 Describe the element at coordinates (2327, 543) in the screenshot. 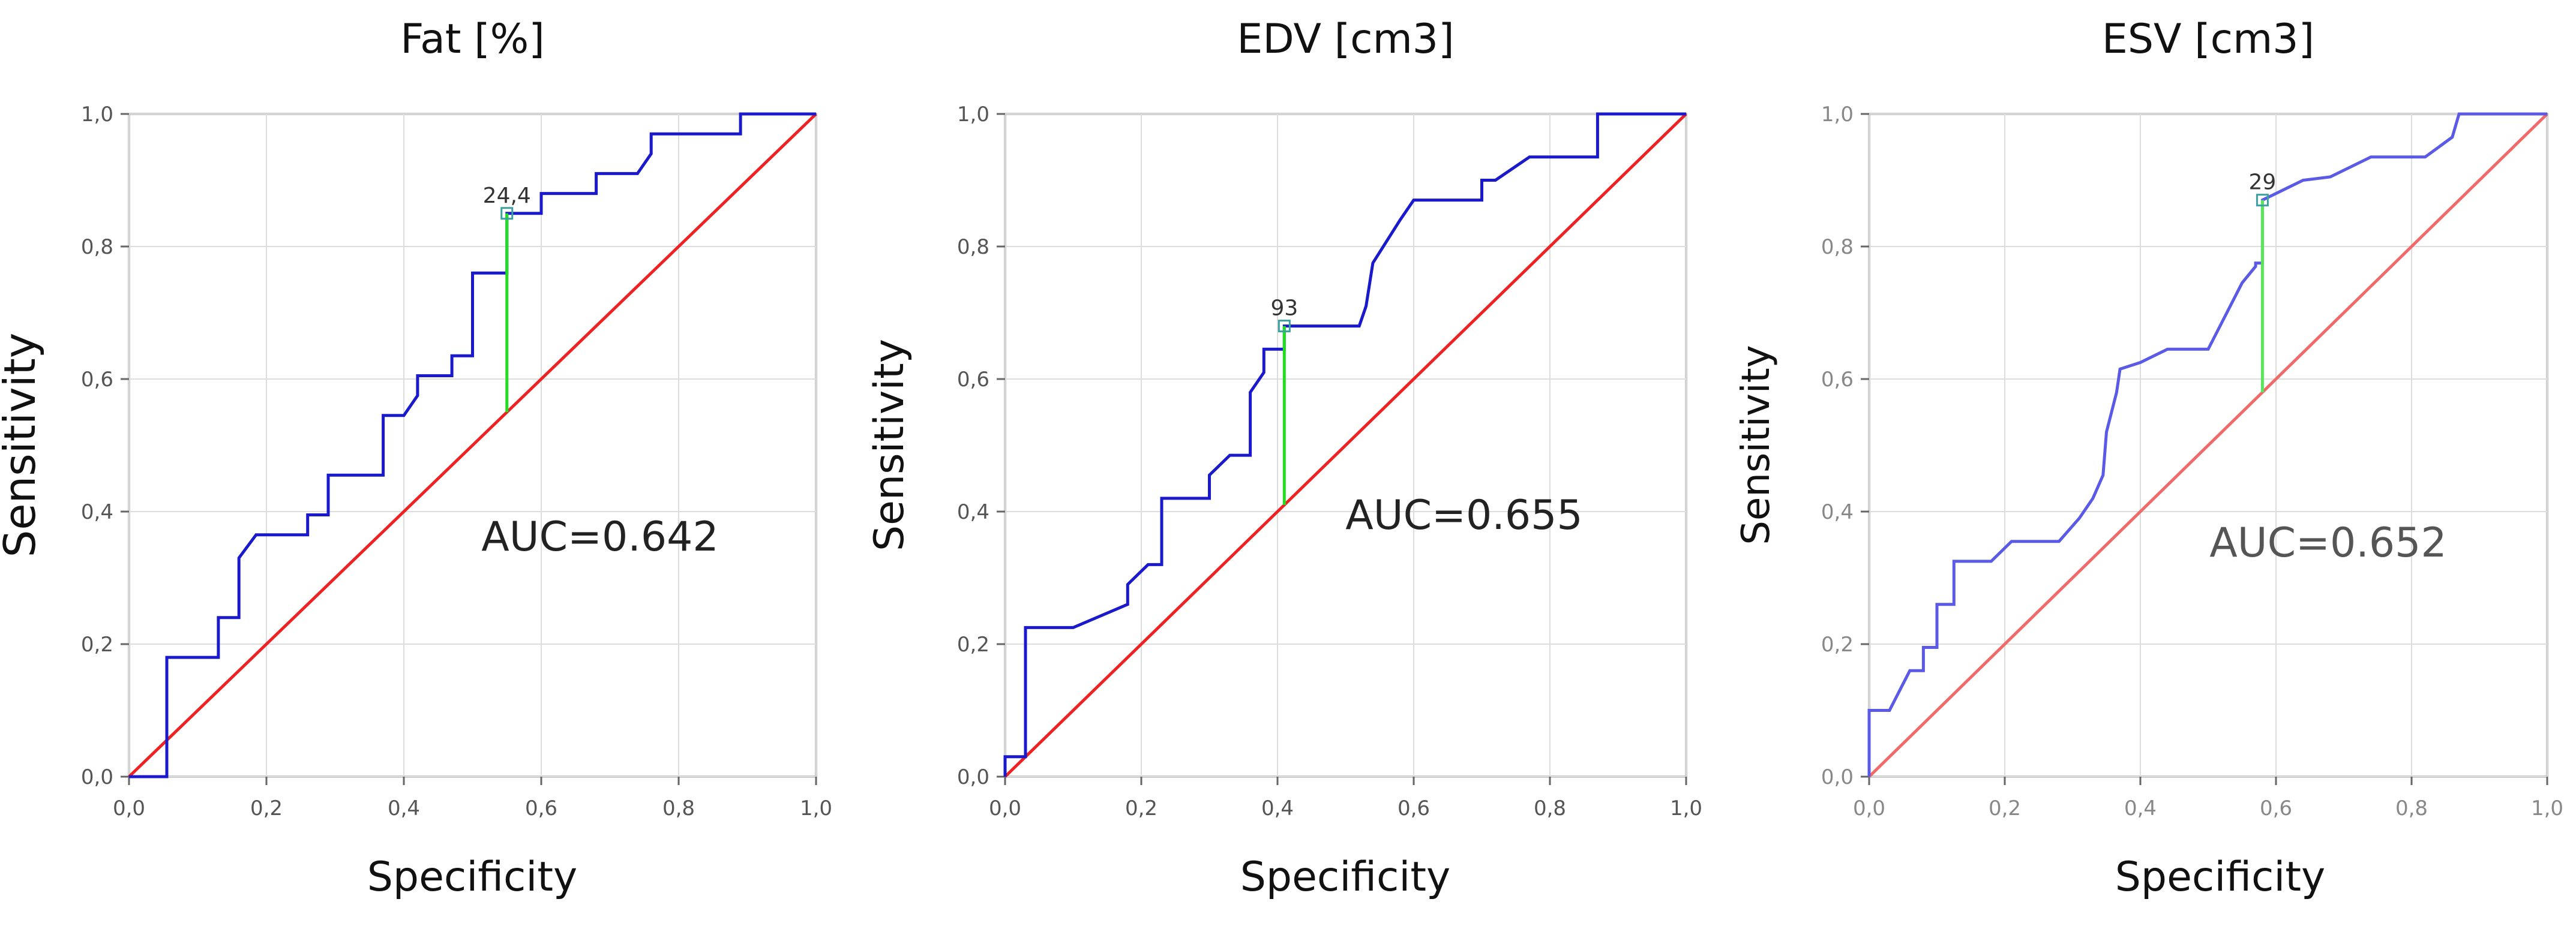

I see `auc-annotation: AUC=0.652` at that location.